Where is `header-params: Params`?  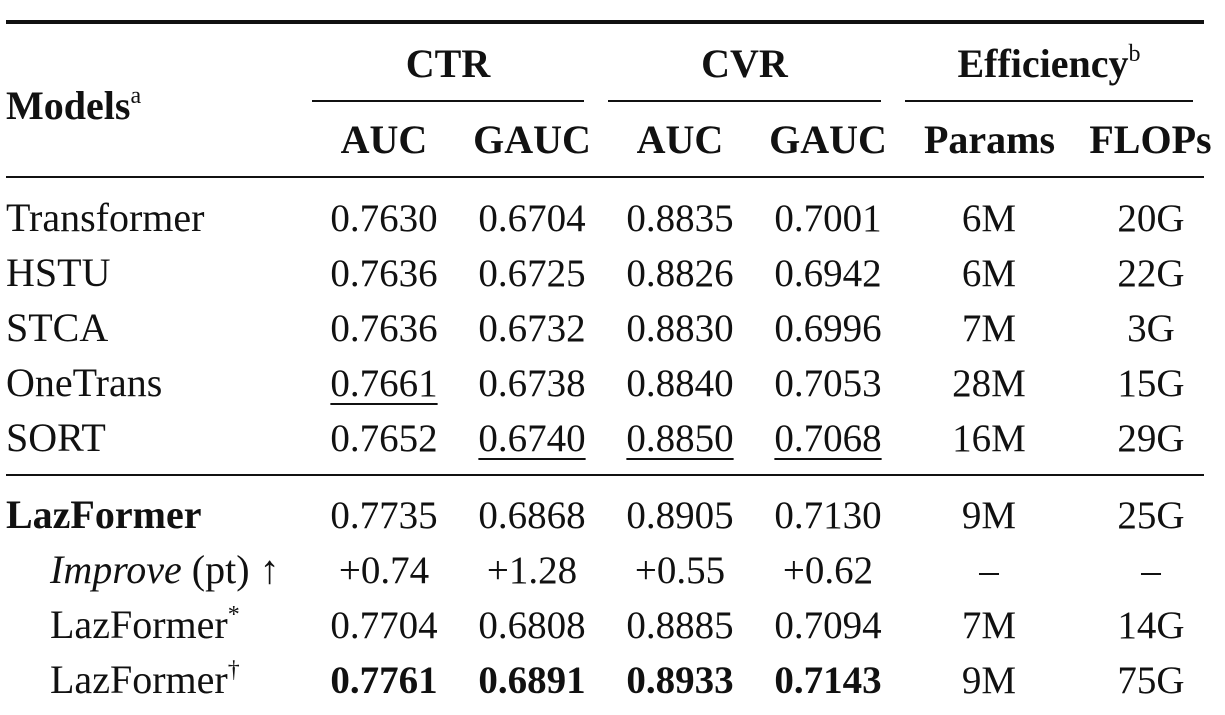 header-params: Params is located at coordinates (989, 139).